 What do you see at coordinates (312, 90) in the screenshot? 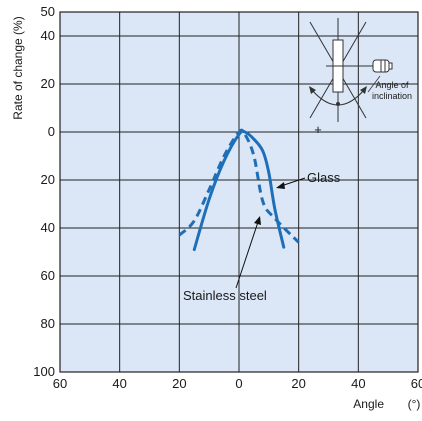
I see `inset-arc-arrowhead-left` at bounding box center [312, 90].